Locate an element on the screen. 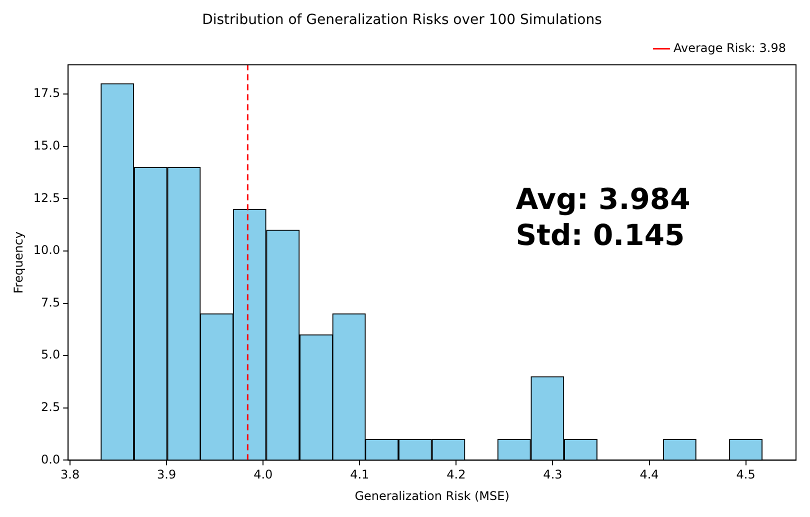 Image resolution: width=810 pixels, height=517 pixels. annotation: Avg: 3.984 is located at coordinates (603, 199).